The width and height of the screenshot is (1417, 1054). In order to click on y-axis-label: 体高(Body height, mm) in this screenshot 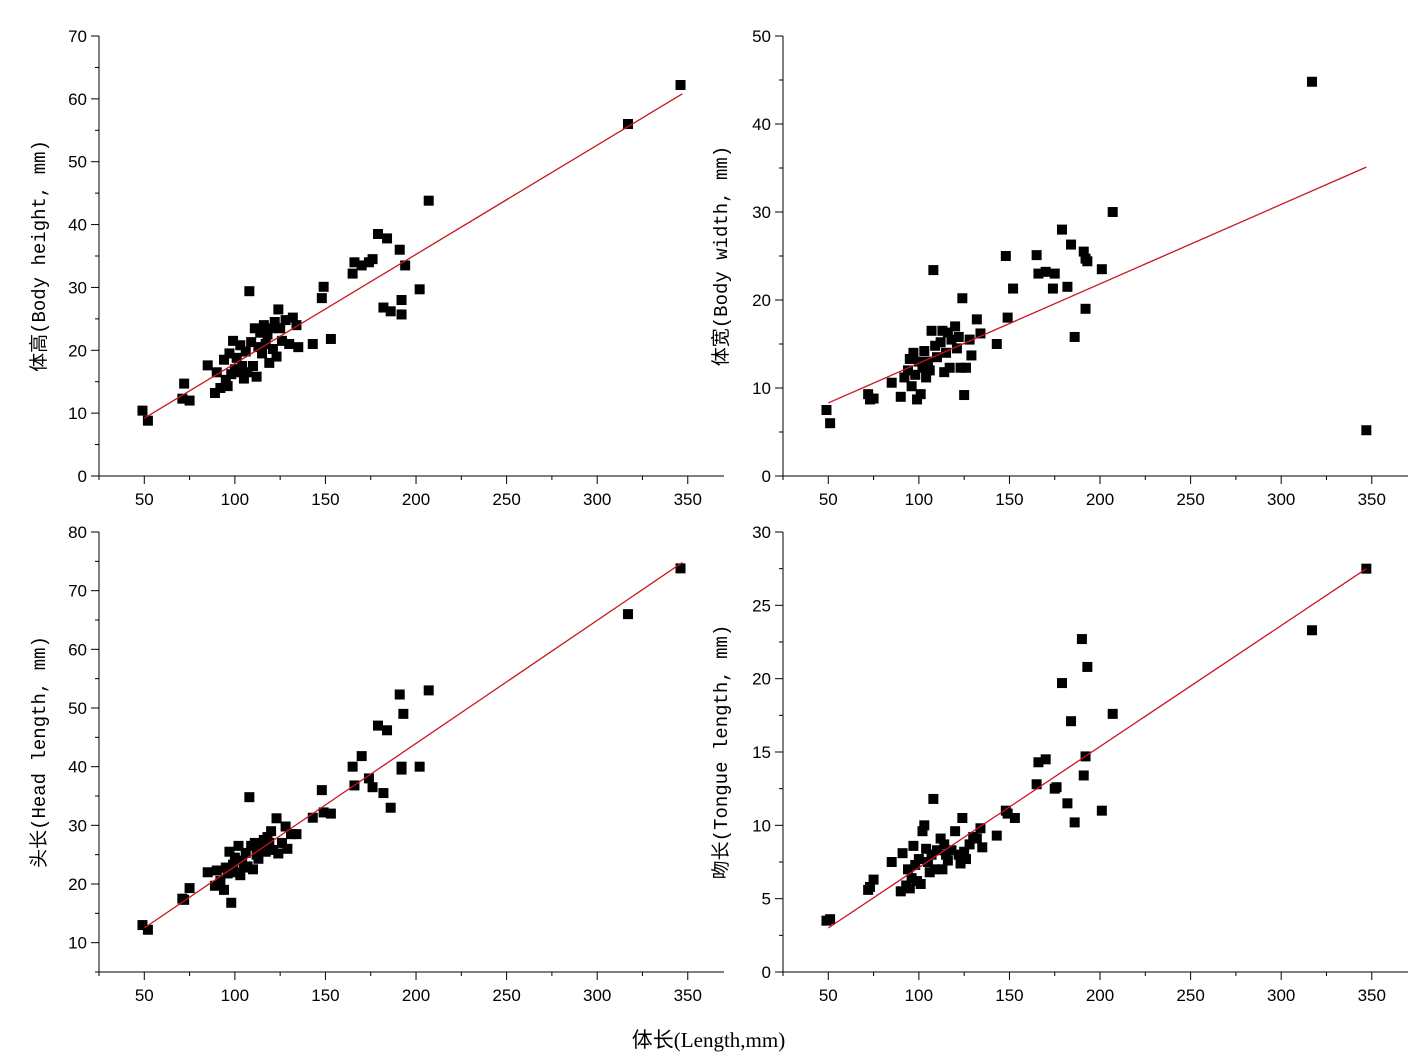, I will do `click(39, 256)`.